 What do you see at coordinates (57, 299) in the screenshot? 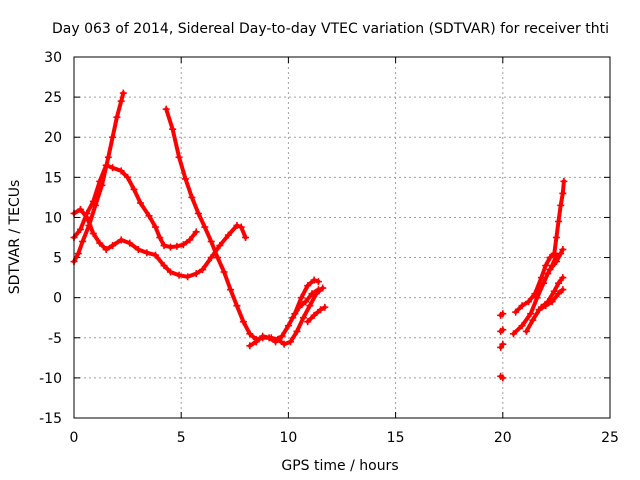
I see `y-tick-label: 0` at bounding box center [57, 299].